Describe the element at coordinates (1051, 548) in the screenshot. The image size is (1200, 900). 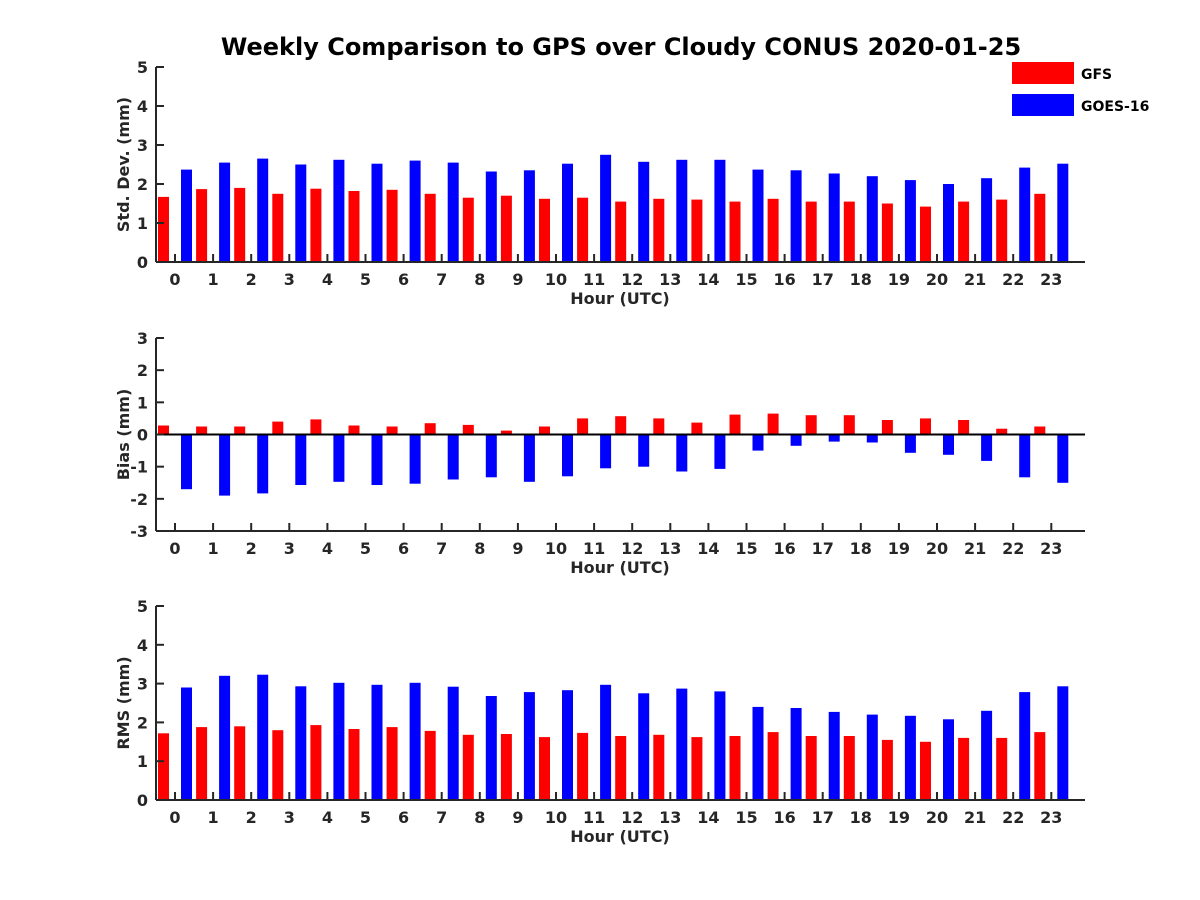
I see `x-tick-label-bias: 23` at that location.